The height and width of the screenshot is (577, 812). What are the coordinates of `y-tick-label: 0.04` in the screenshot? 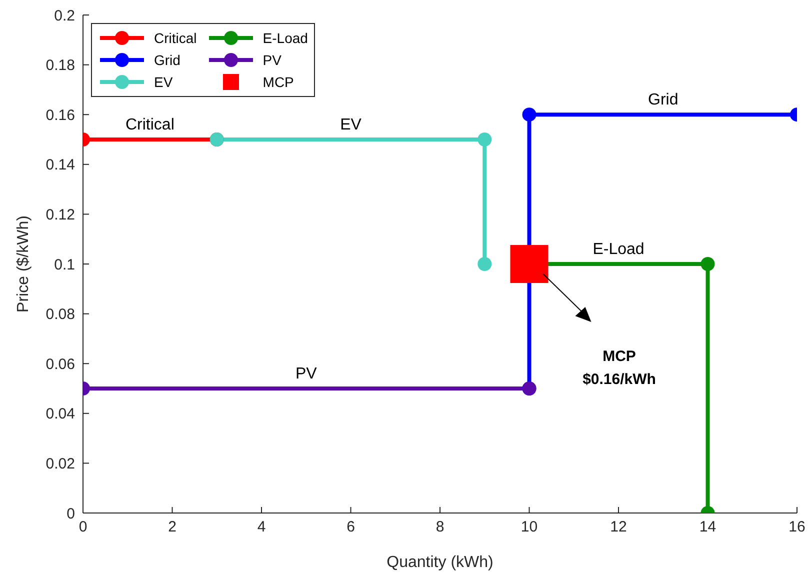 It's located at (60, 414).